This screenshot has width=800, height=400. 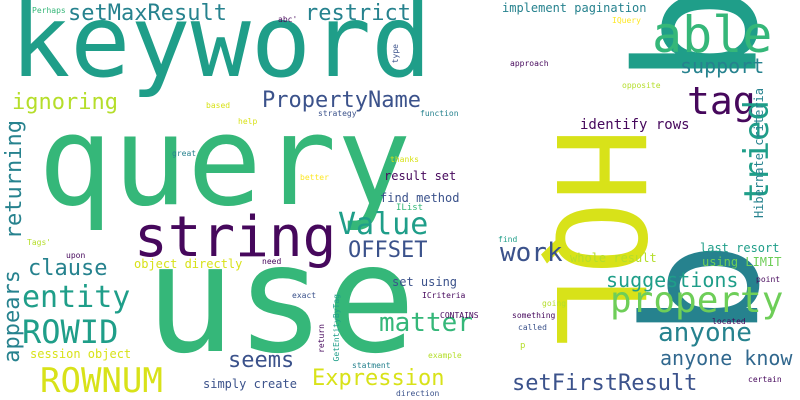 I want to click on word-seems: seems, so click(x=261, y=360).